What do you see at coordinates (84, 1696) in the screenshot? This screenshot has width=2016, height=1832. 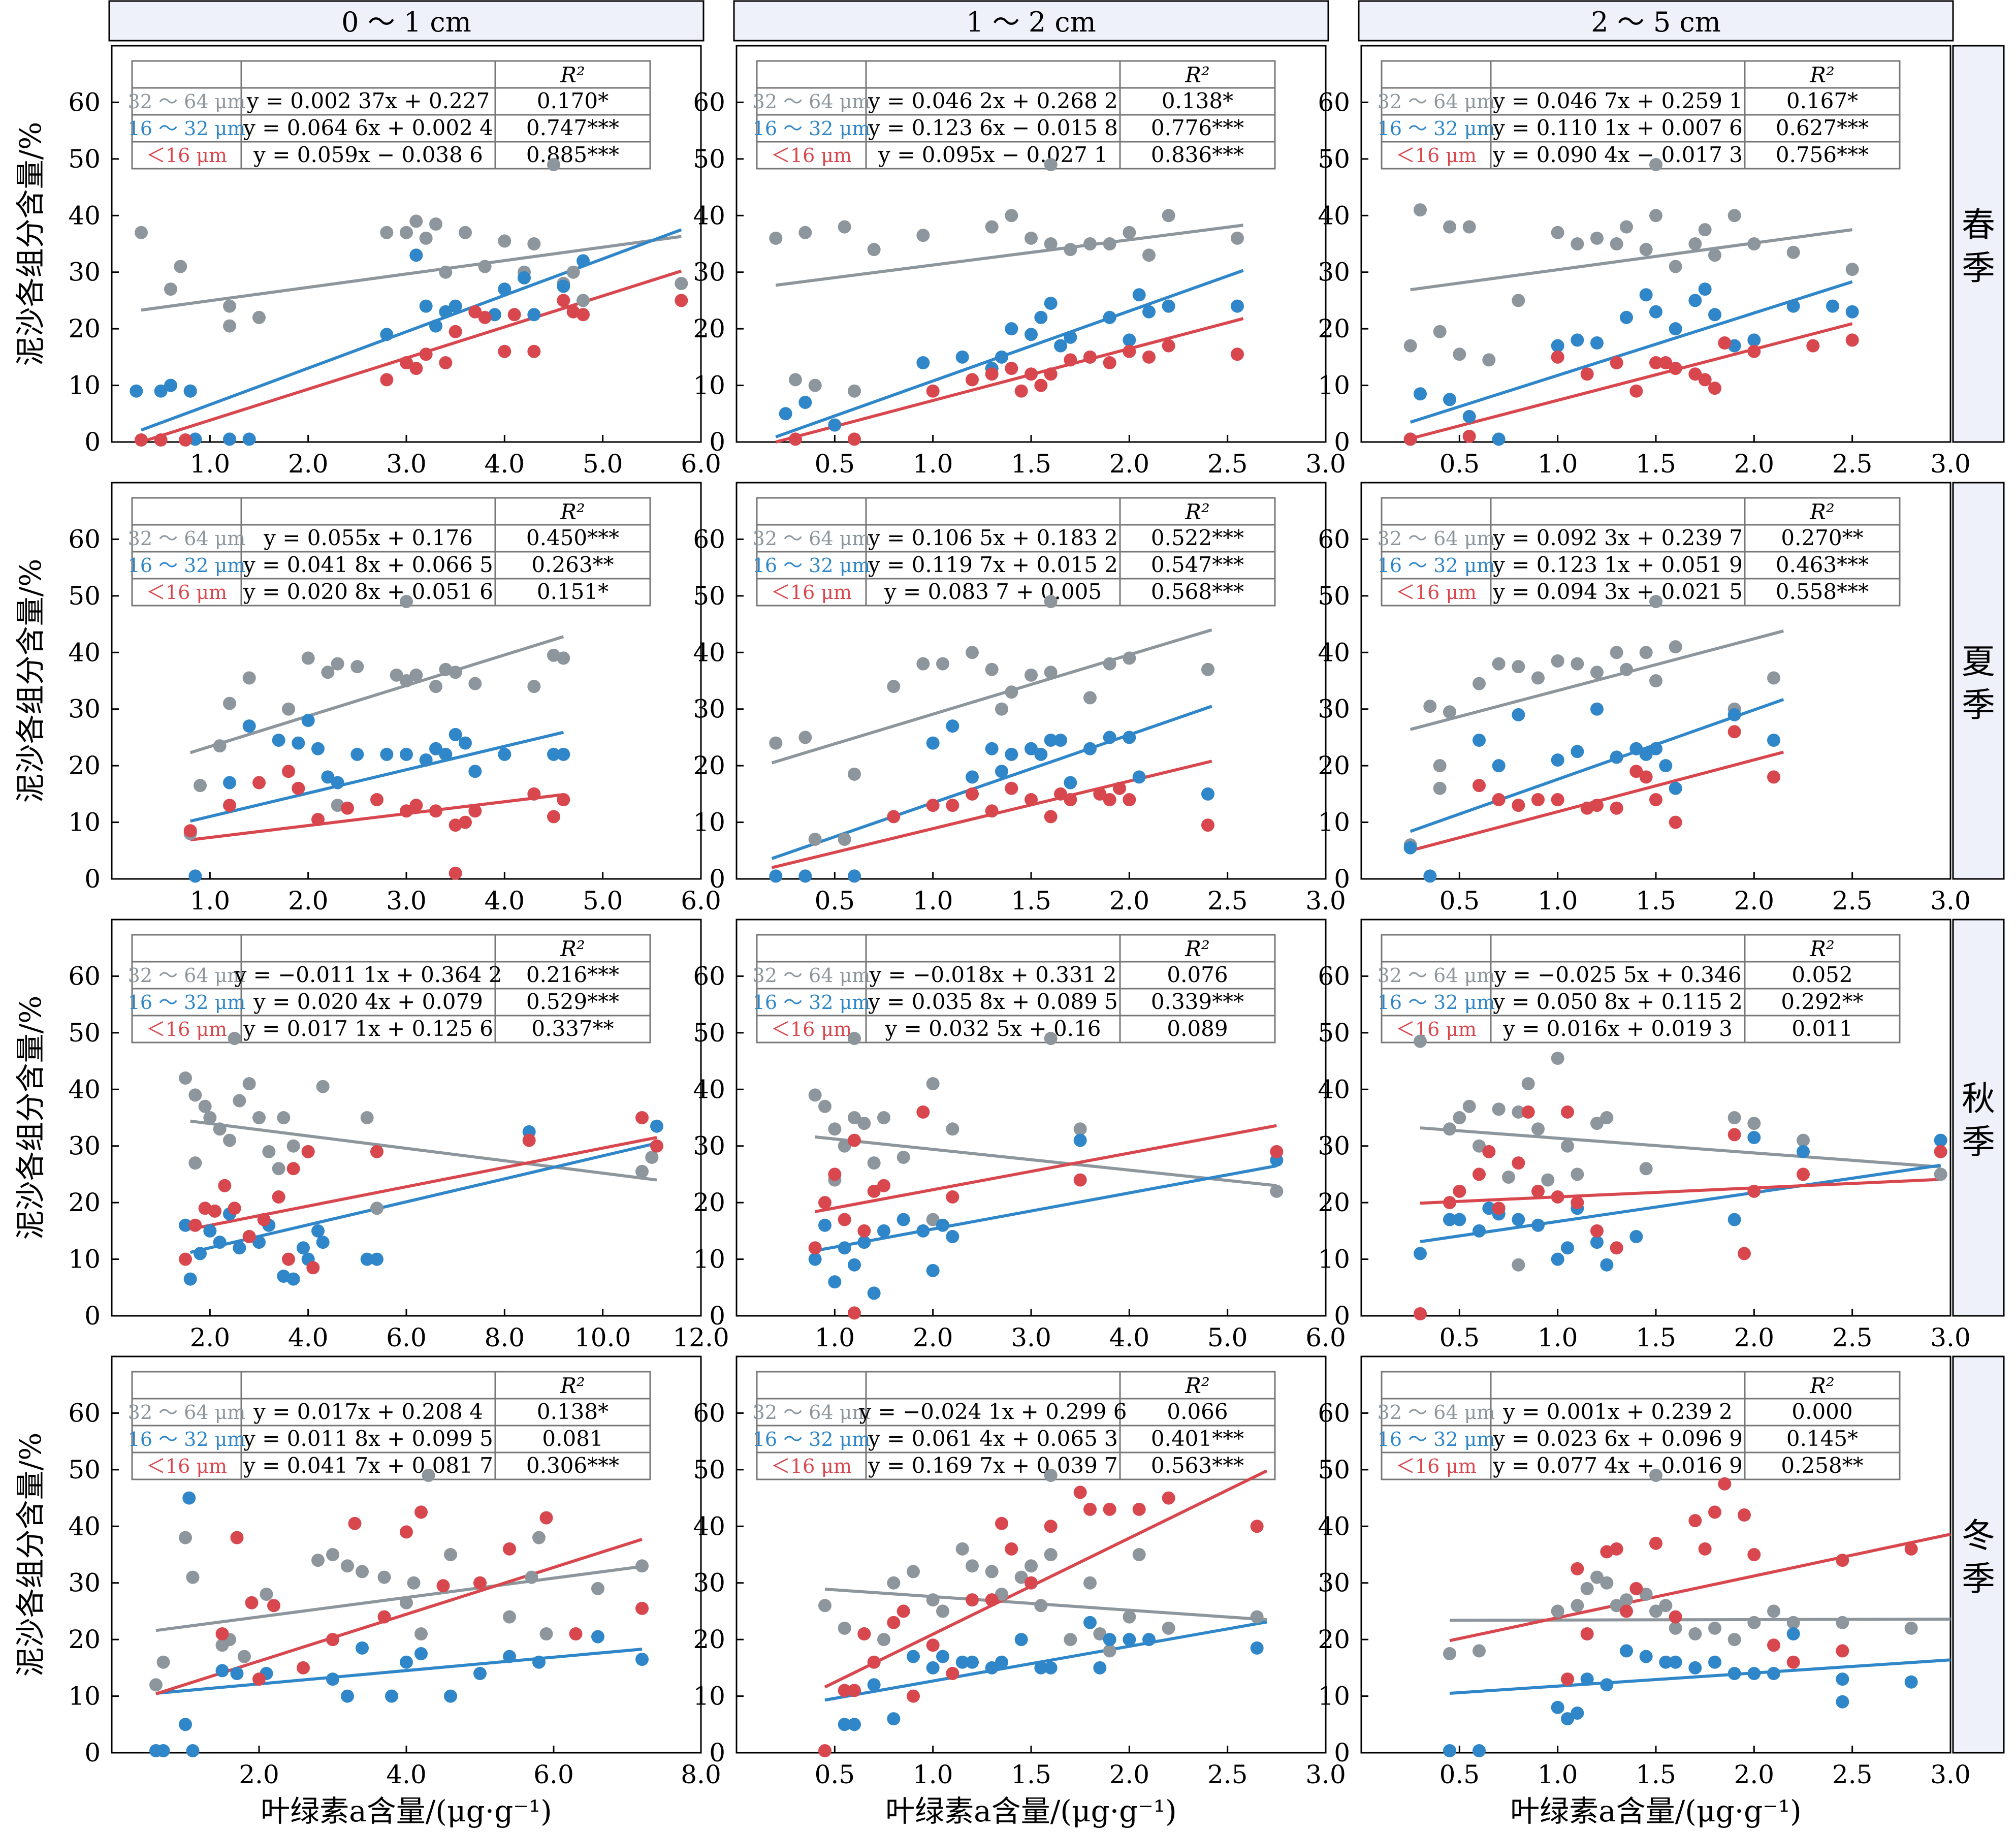 I see `y-tick-label: 10` at bounding box center [84, 1696].